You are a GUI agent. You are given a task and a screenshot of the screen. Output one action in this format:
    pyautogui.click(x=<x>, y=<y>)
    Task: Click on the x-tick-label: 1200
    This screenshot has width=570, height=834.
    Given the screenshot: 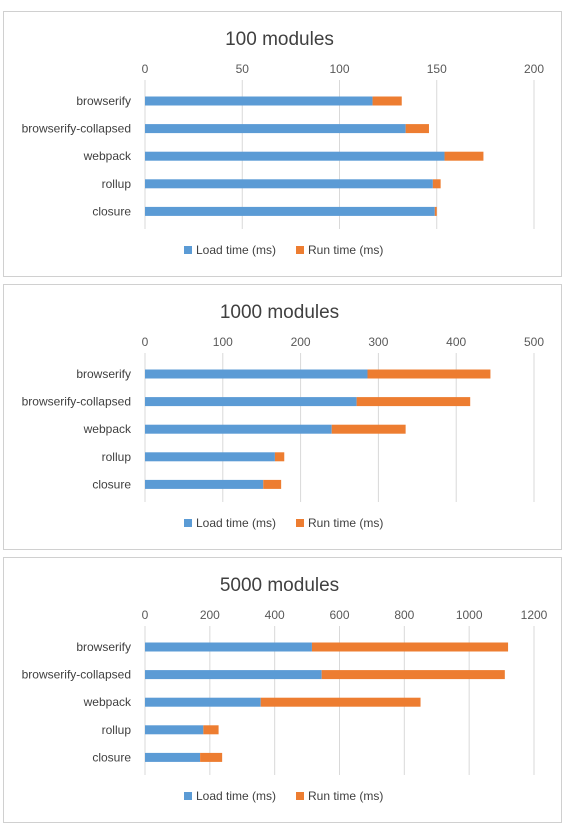 What is the action you would take?
    pyautogui.click(x=534, y=615)
    